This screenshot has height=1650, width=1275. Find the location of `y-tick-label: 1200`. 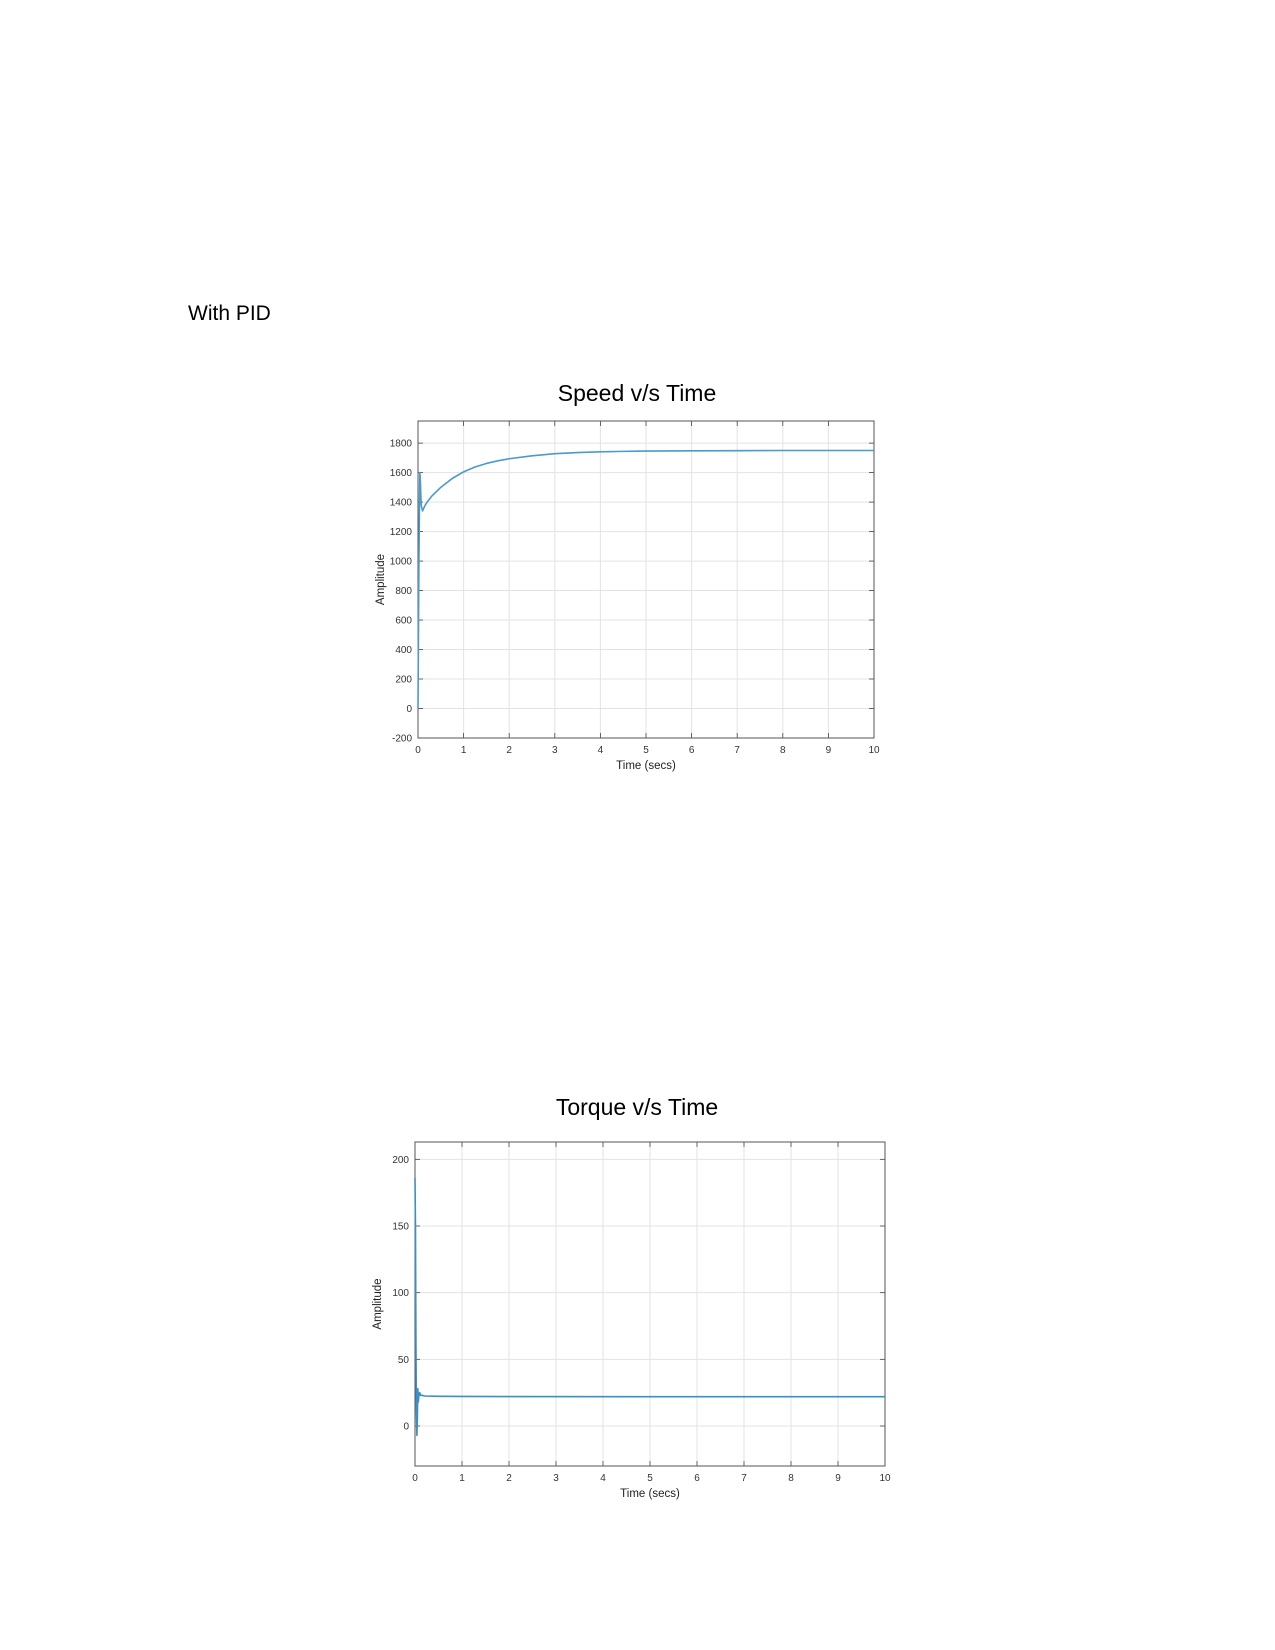

y-tick-label: 1200 is located at coordinates (401, 532).